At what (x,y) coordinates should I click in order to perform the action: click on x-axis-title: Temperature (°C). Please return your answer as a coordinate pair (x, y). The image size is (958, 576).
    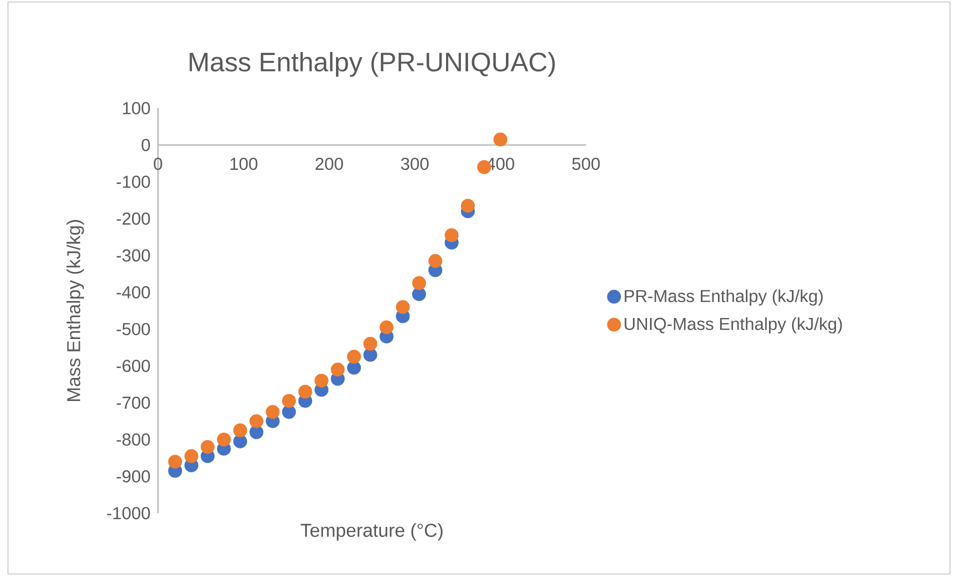
    Looking at the image, I should click on (371, 532).